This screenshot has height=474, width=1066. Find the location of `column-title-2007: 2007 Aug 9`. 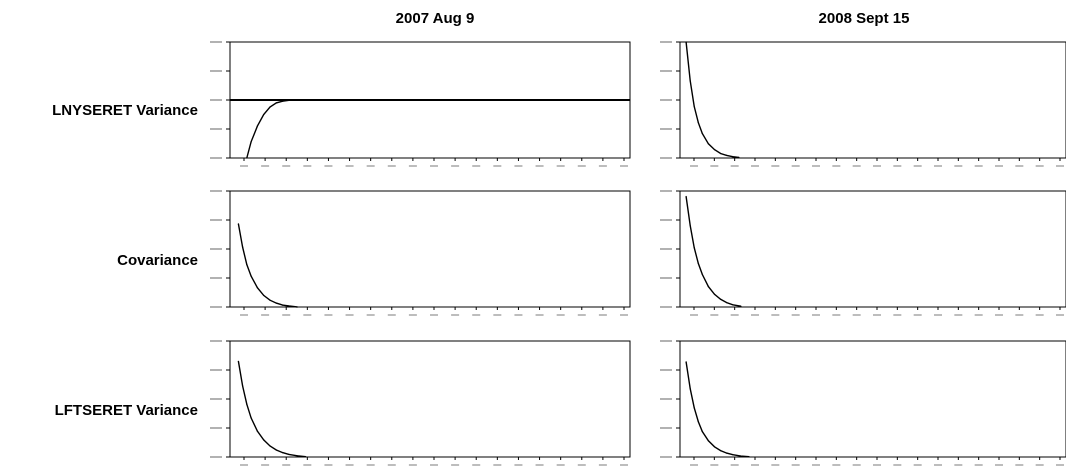

column-title-2007: 2007 Aug 9 is located at coordinates (435, 18).